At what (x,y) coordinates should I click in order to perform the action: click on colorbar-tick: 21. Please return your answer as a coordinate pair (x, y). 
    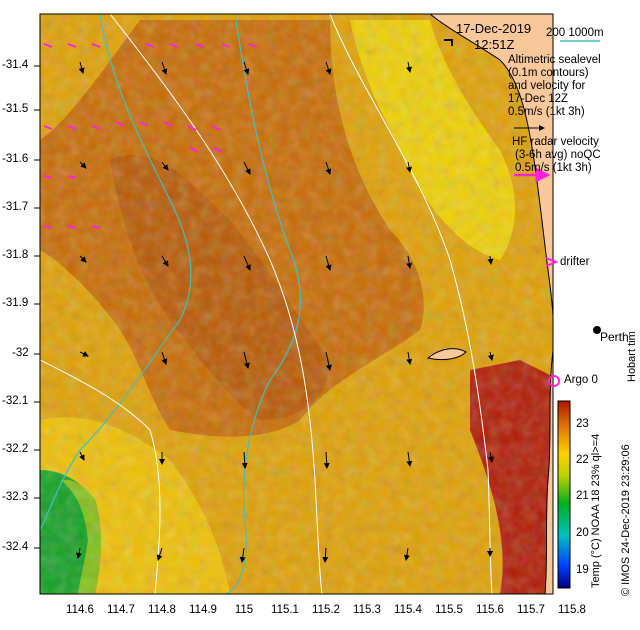
    Looking at the image, I should click on (582, 496).